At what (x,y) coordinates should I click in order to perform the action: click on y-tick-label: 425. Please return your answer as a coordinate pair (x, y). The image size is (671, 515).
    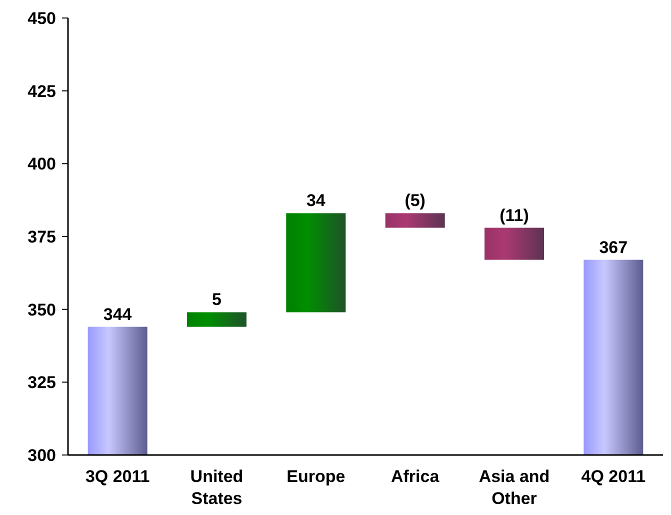
    Looking at the image, I should click on (42, 91).